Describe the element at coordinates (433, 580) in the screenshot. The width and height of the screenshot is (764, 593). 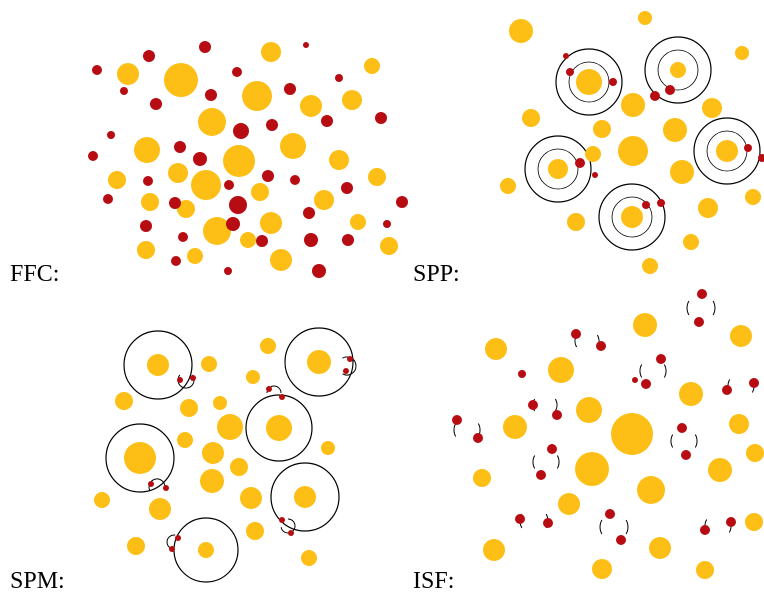
I see `panel-label-isf: ISF:` at that location.